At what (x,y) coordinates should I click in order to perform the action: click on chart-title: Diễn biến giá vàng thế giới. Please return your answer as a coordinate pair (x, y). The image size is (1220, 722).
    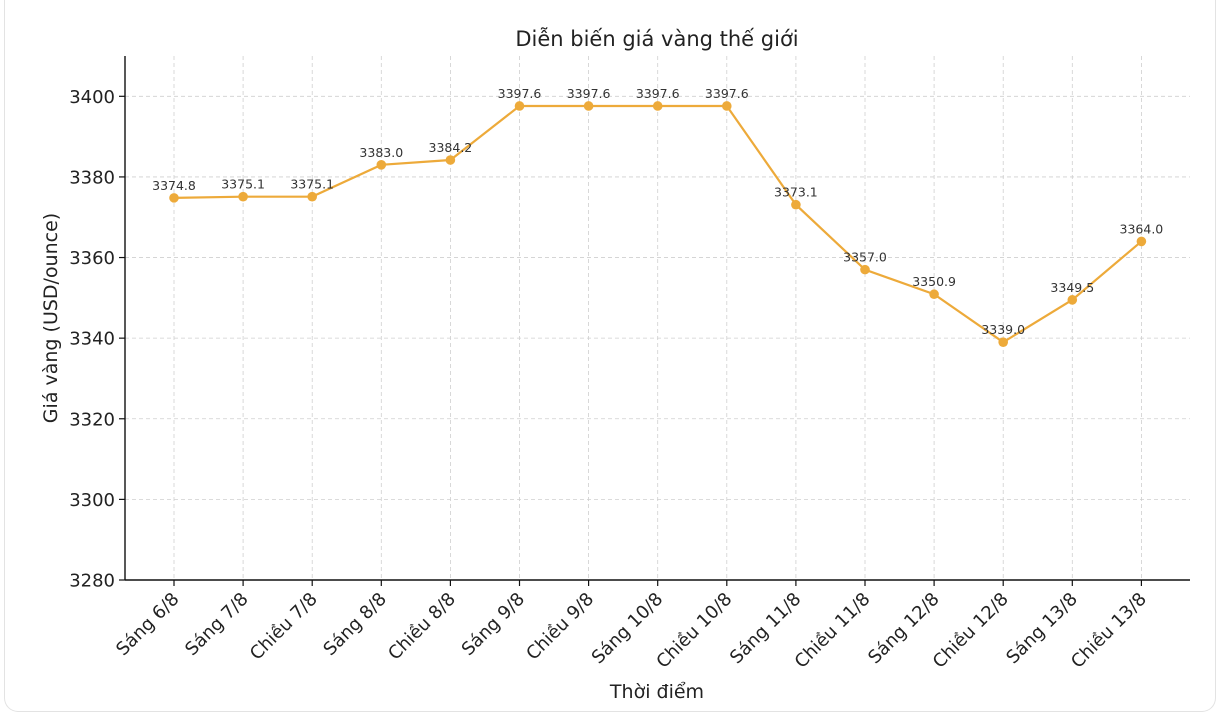
    Looking at the image, I should click on (656, 38).